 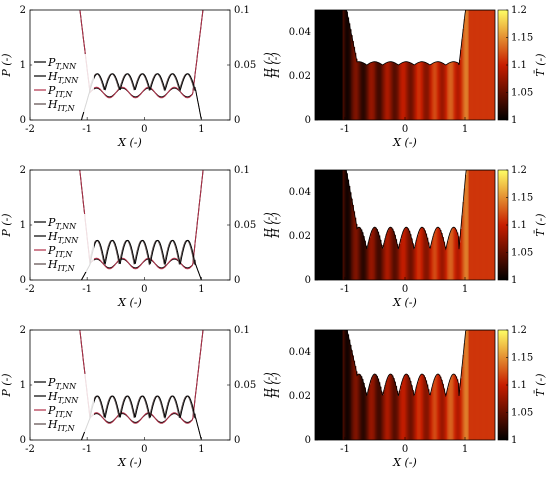 What do you see at coordinates (30, 449) in the screenshot?
I see `x-tick-label: -2` at bounding box center [30, 449].